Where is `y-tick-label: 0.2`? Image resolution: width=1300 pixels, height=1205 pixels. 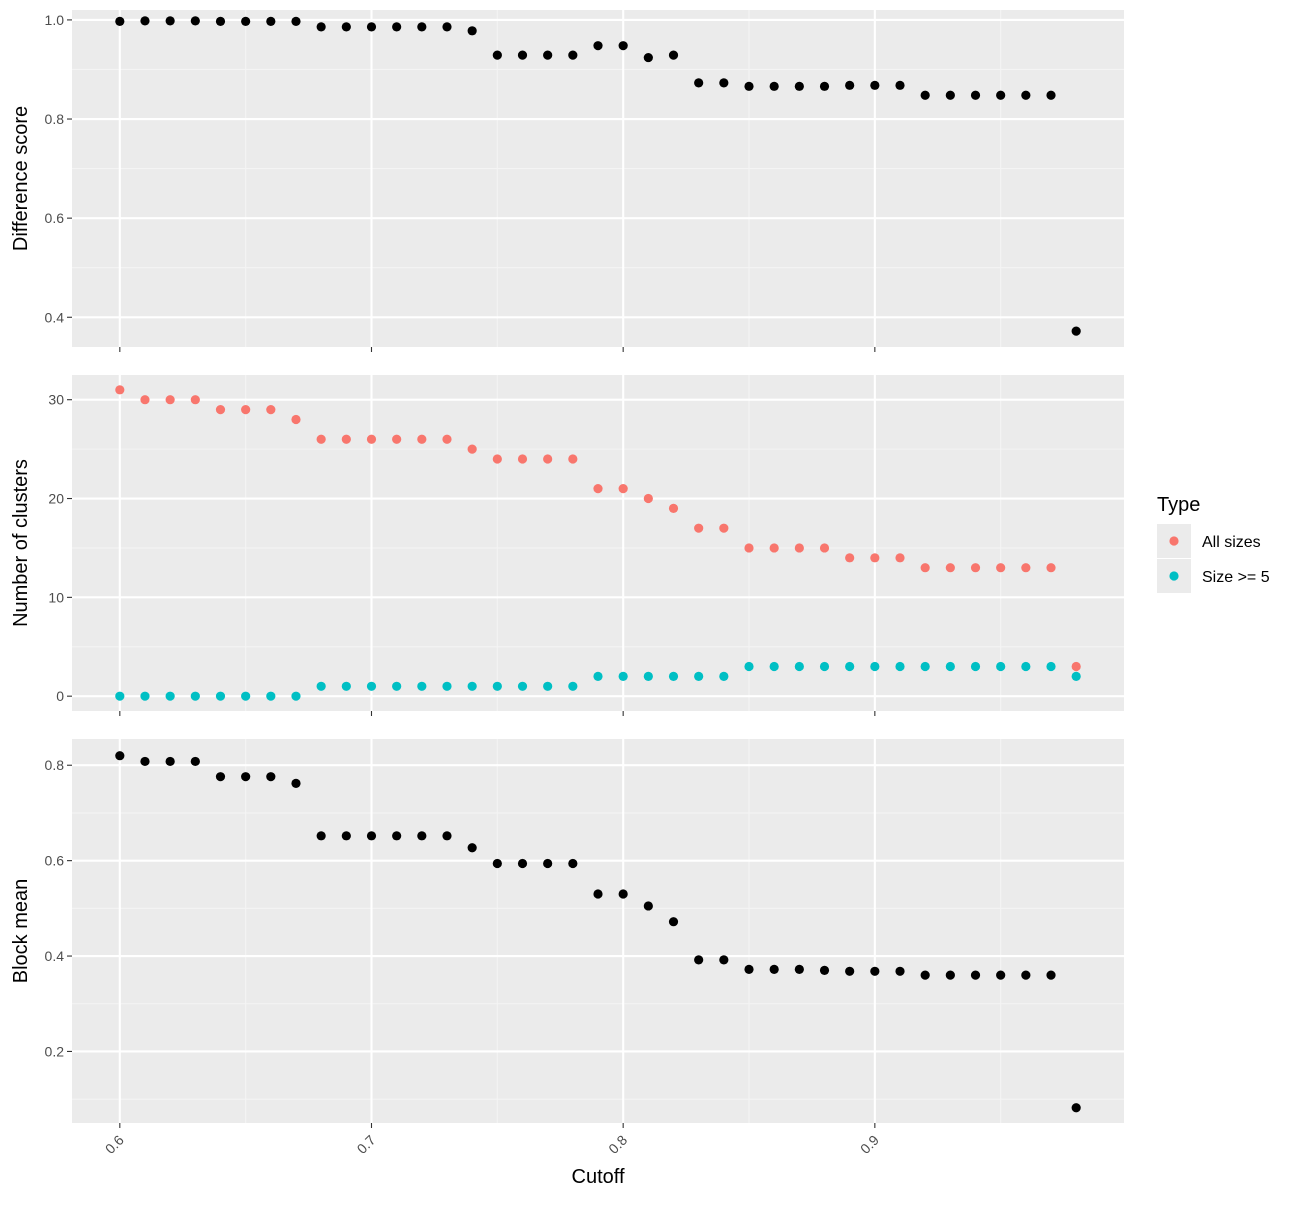 y-tick-label: 0.2 is located at coordinates (55, 1051).